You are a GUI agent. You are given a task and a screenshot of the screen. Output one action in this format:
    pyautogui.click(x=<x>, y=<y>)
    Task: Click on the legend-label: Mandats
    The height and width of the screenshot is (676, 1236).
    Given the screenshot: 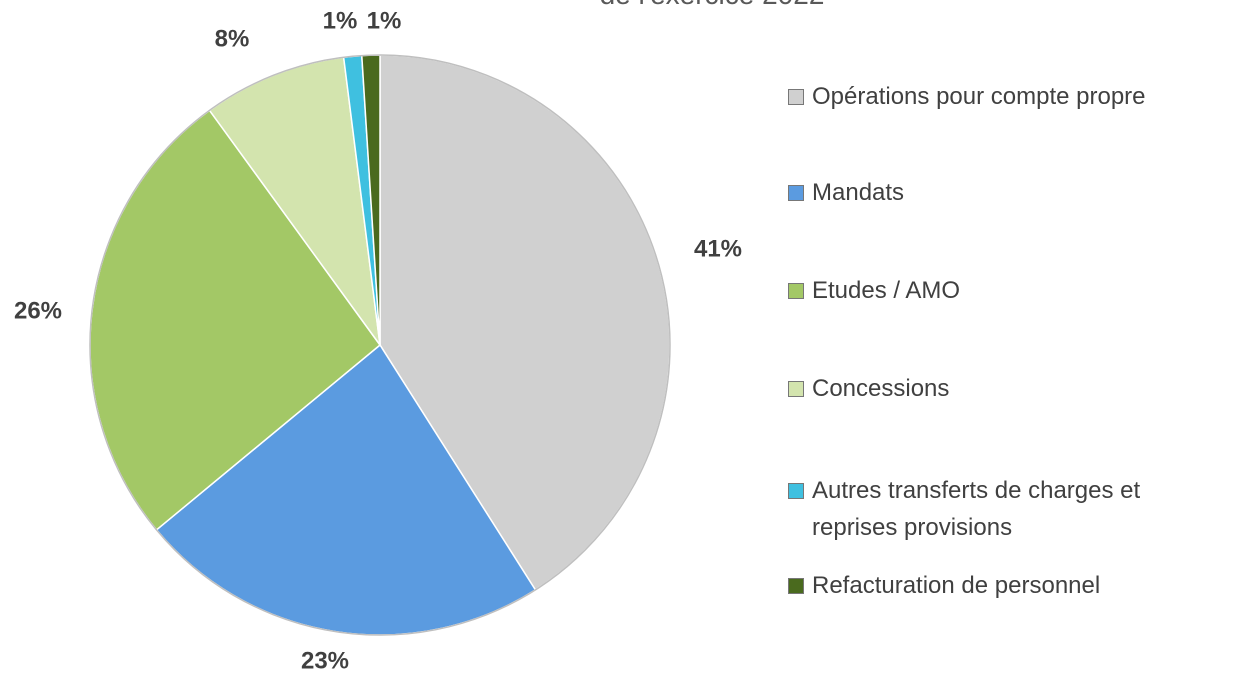 What is the action you would take?
    pyautogui.click(x=858, y=192)
    